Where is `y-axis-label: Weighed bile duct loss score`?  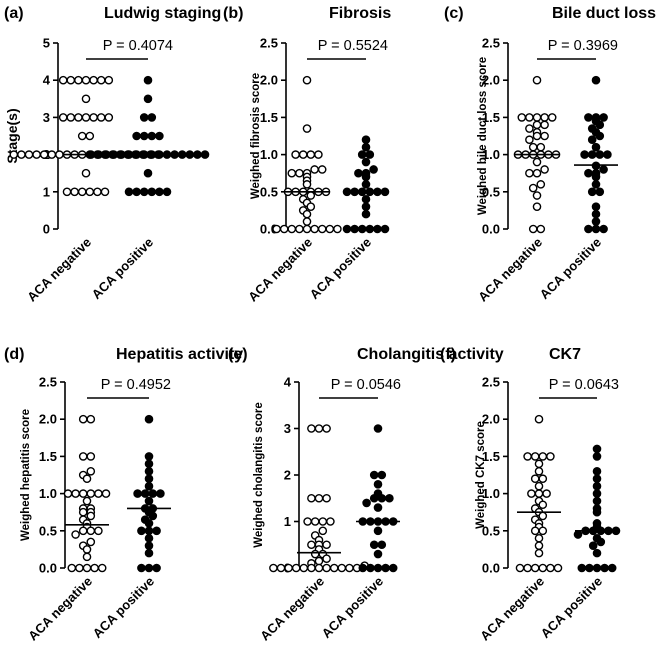
y-axis-label: Weighed bile duct loss score is located at coordinates (483, 136).